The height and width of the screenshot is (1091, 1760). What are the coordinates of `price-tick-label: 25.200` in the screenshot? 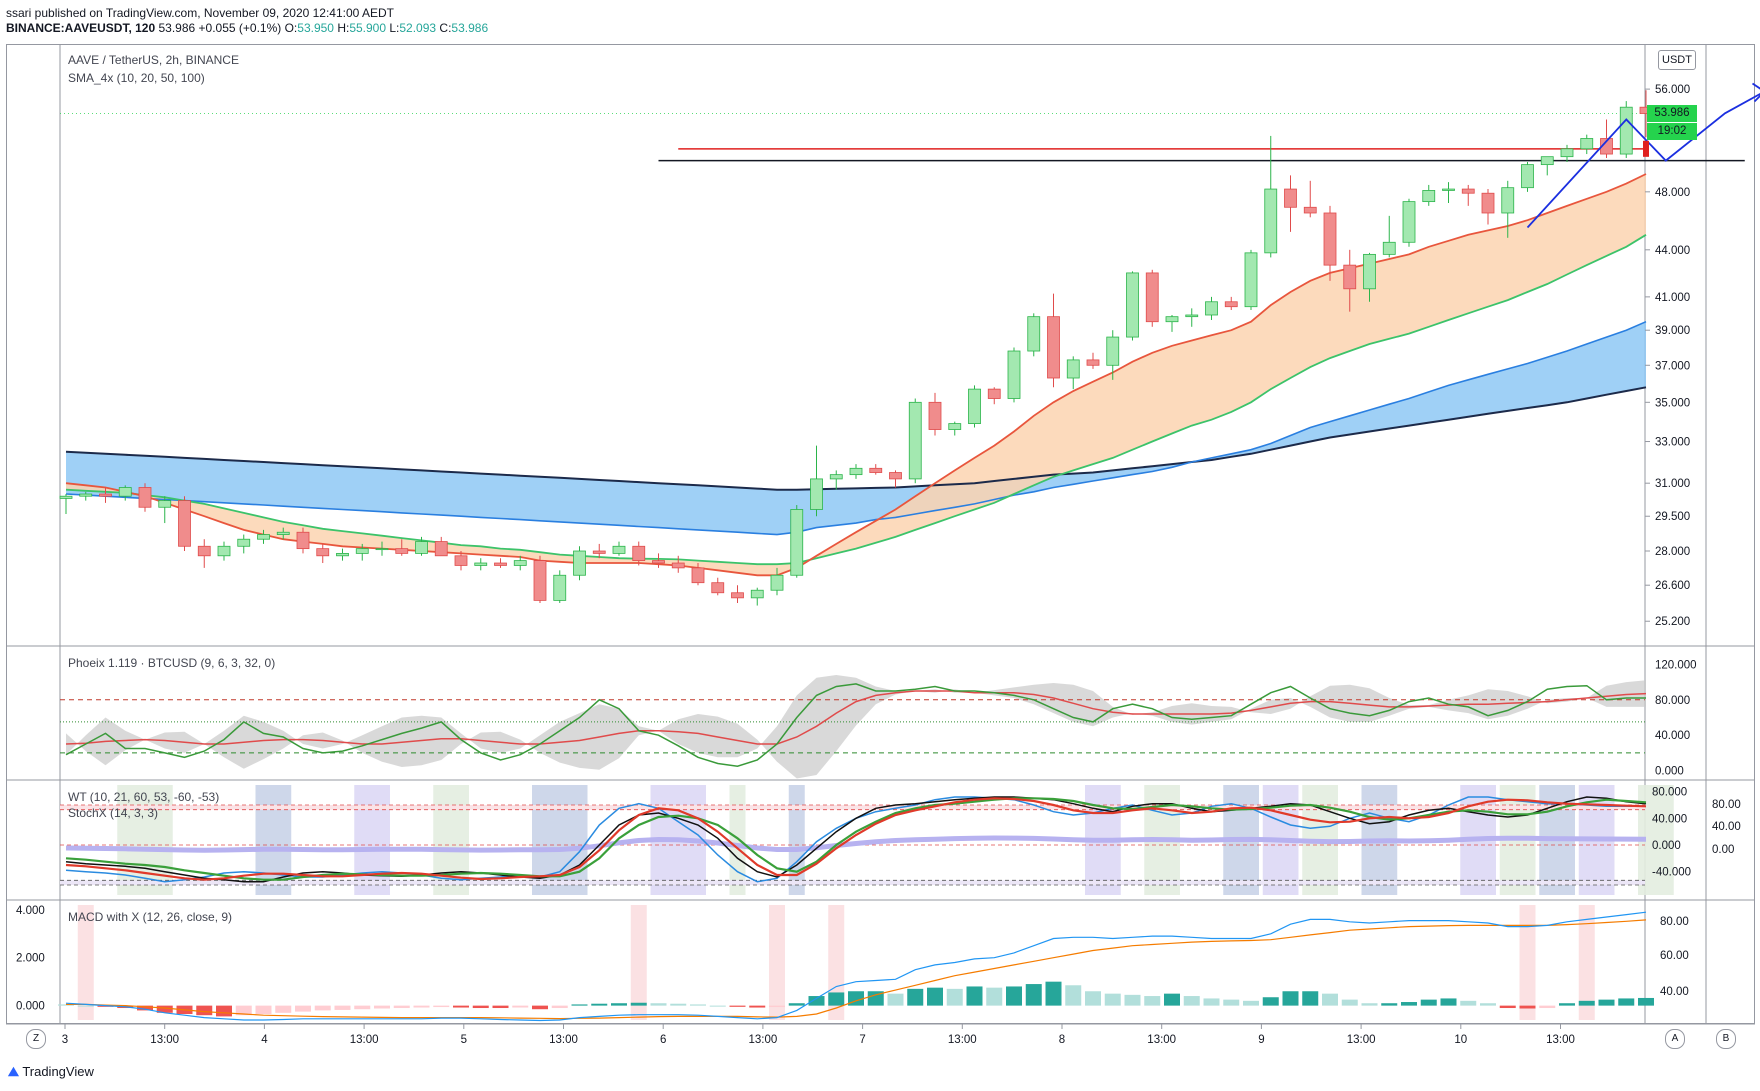 It's located at (1672, 622).